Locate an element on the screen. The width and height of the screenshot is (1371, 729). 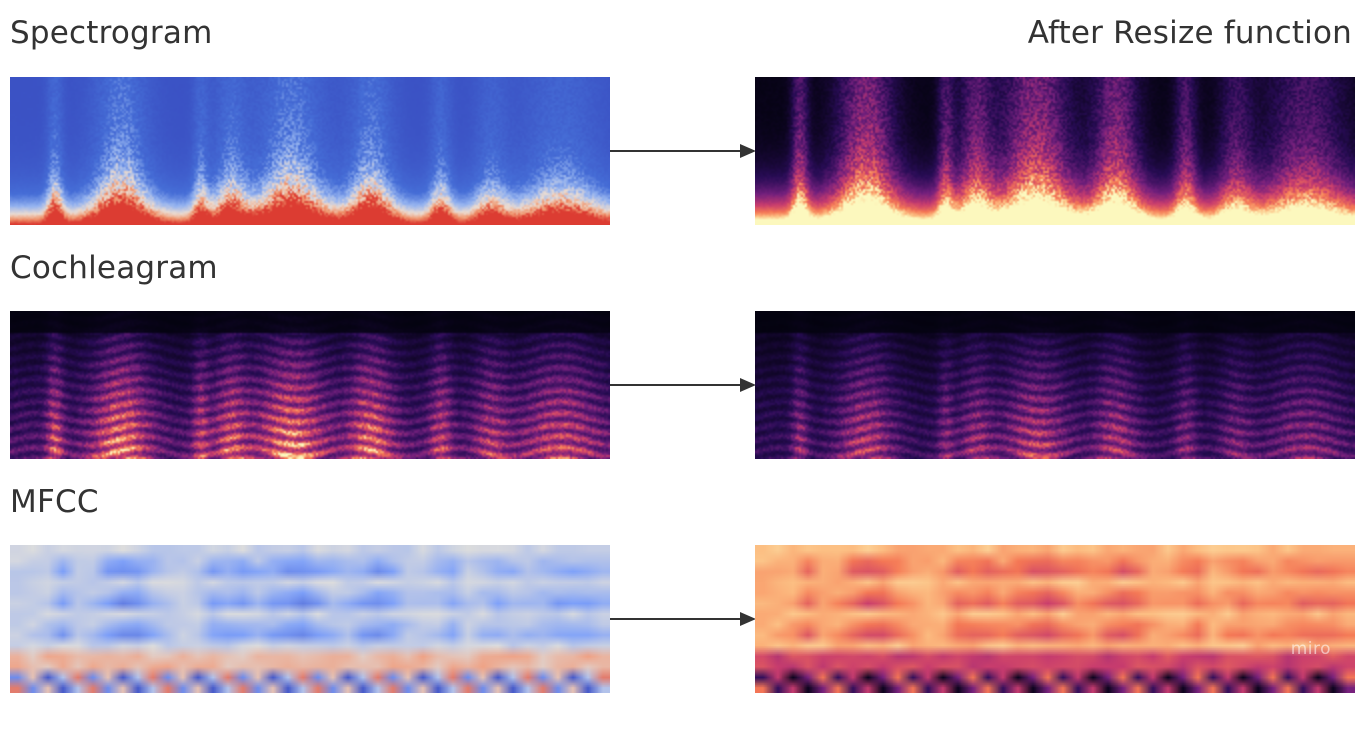
after-resize-label: After Resize function is located at coordinates (1189, 33).